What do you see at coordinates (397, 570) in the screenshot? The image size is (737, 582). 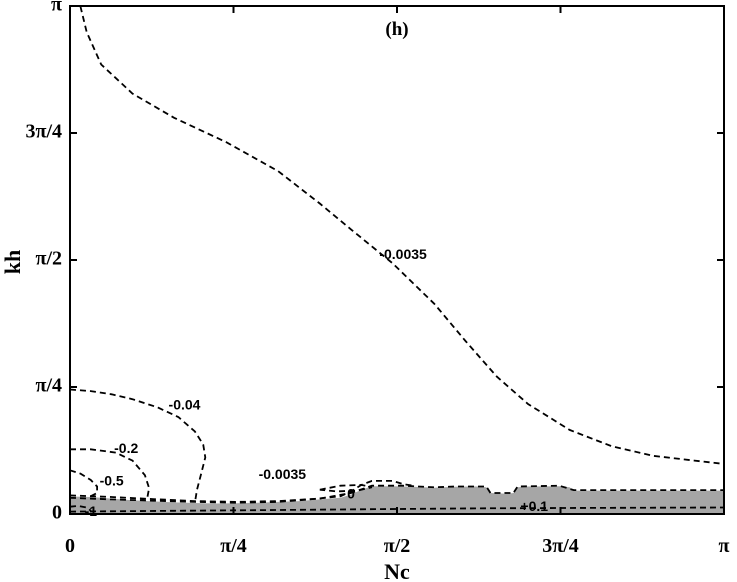 I see `x-axis-label: Nc` at bounding box center [397, 570].